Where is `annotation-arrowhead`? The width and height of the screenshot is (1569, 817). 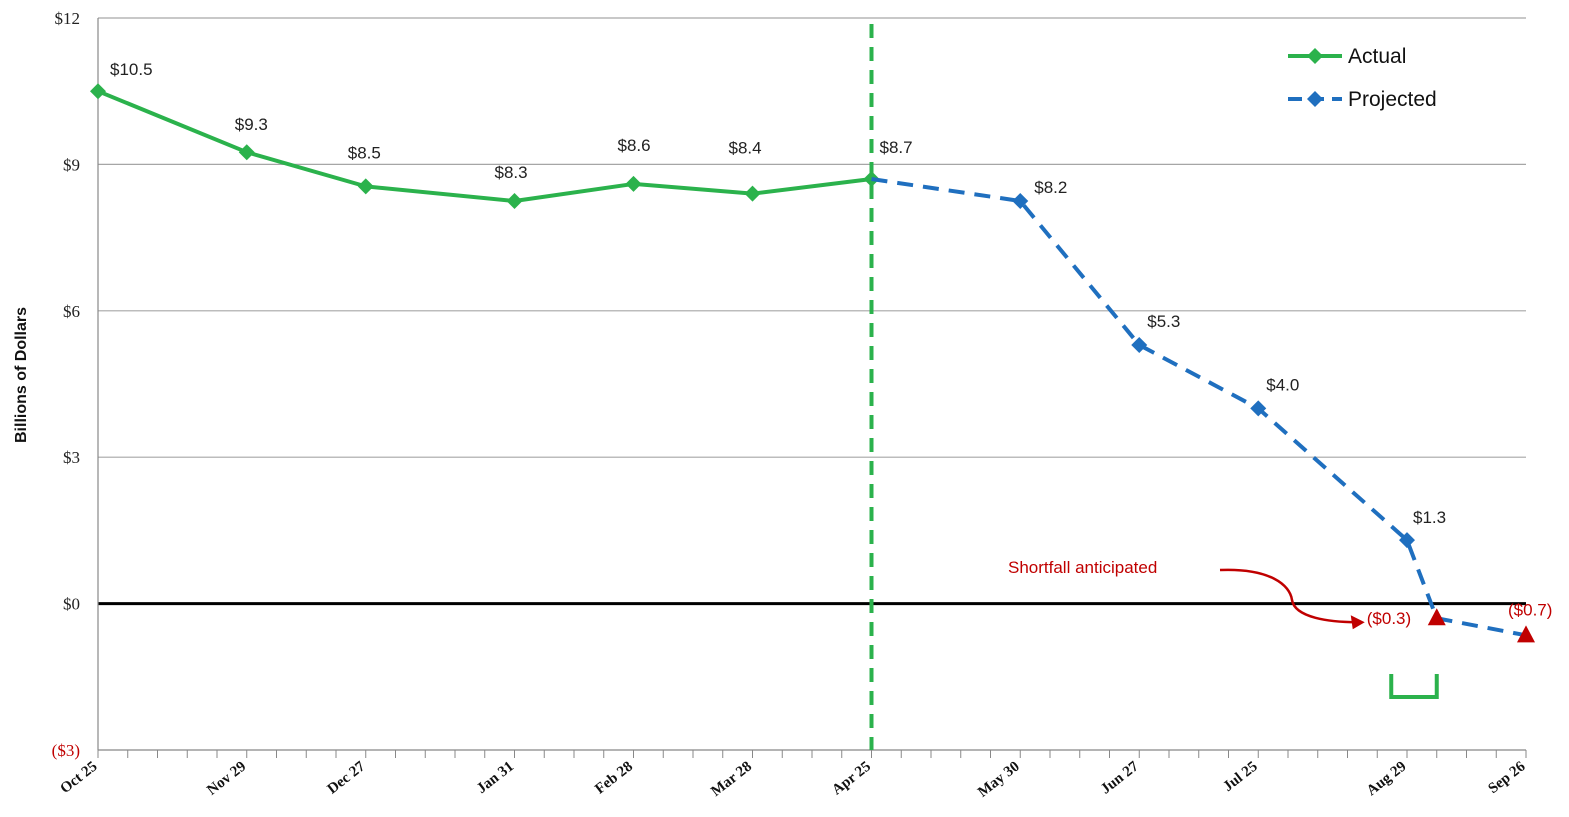
annotation-arrowhead is located at coordinates (1357, 622).